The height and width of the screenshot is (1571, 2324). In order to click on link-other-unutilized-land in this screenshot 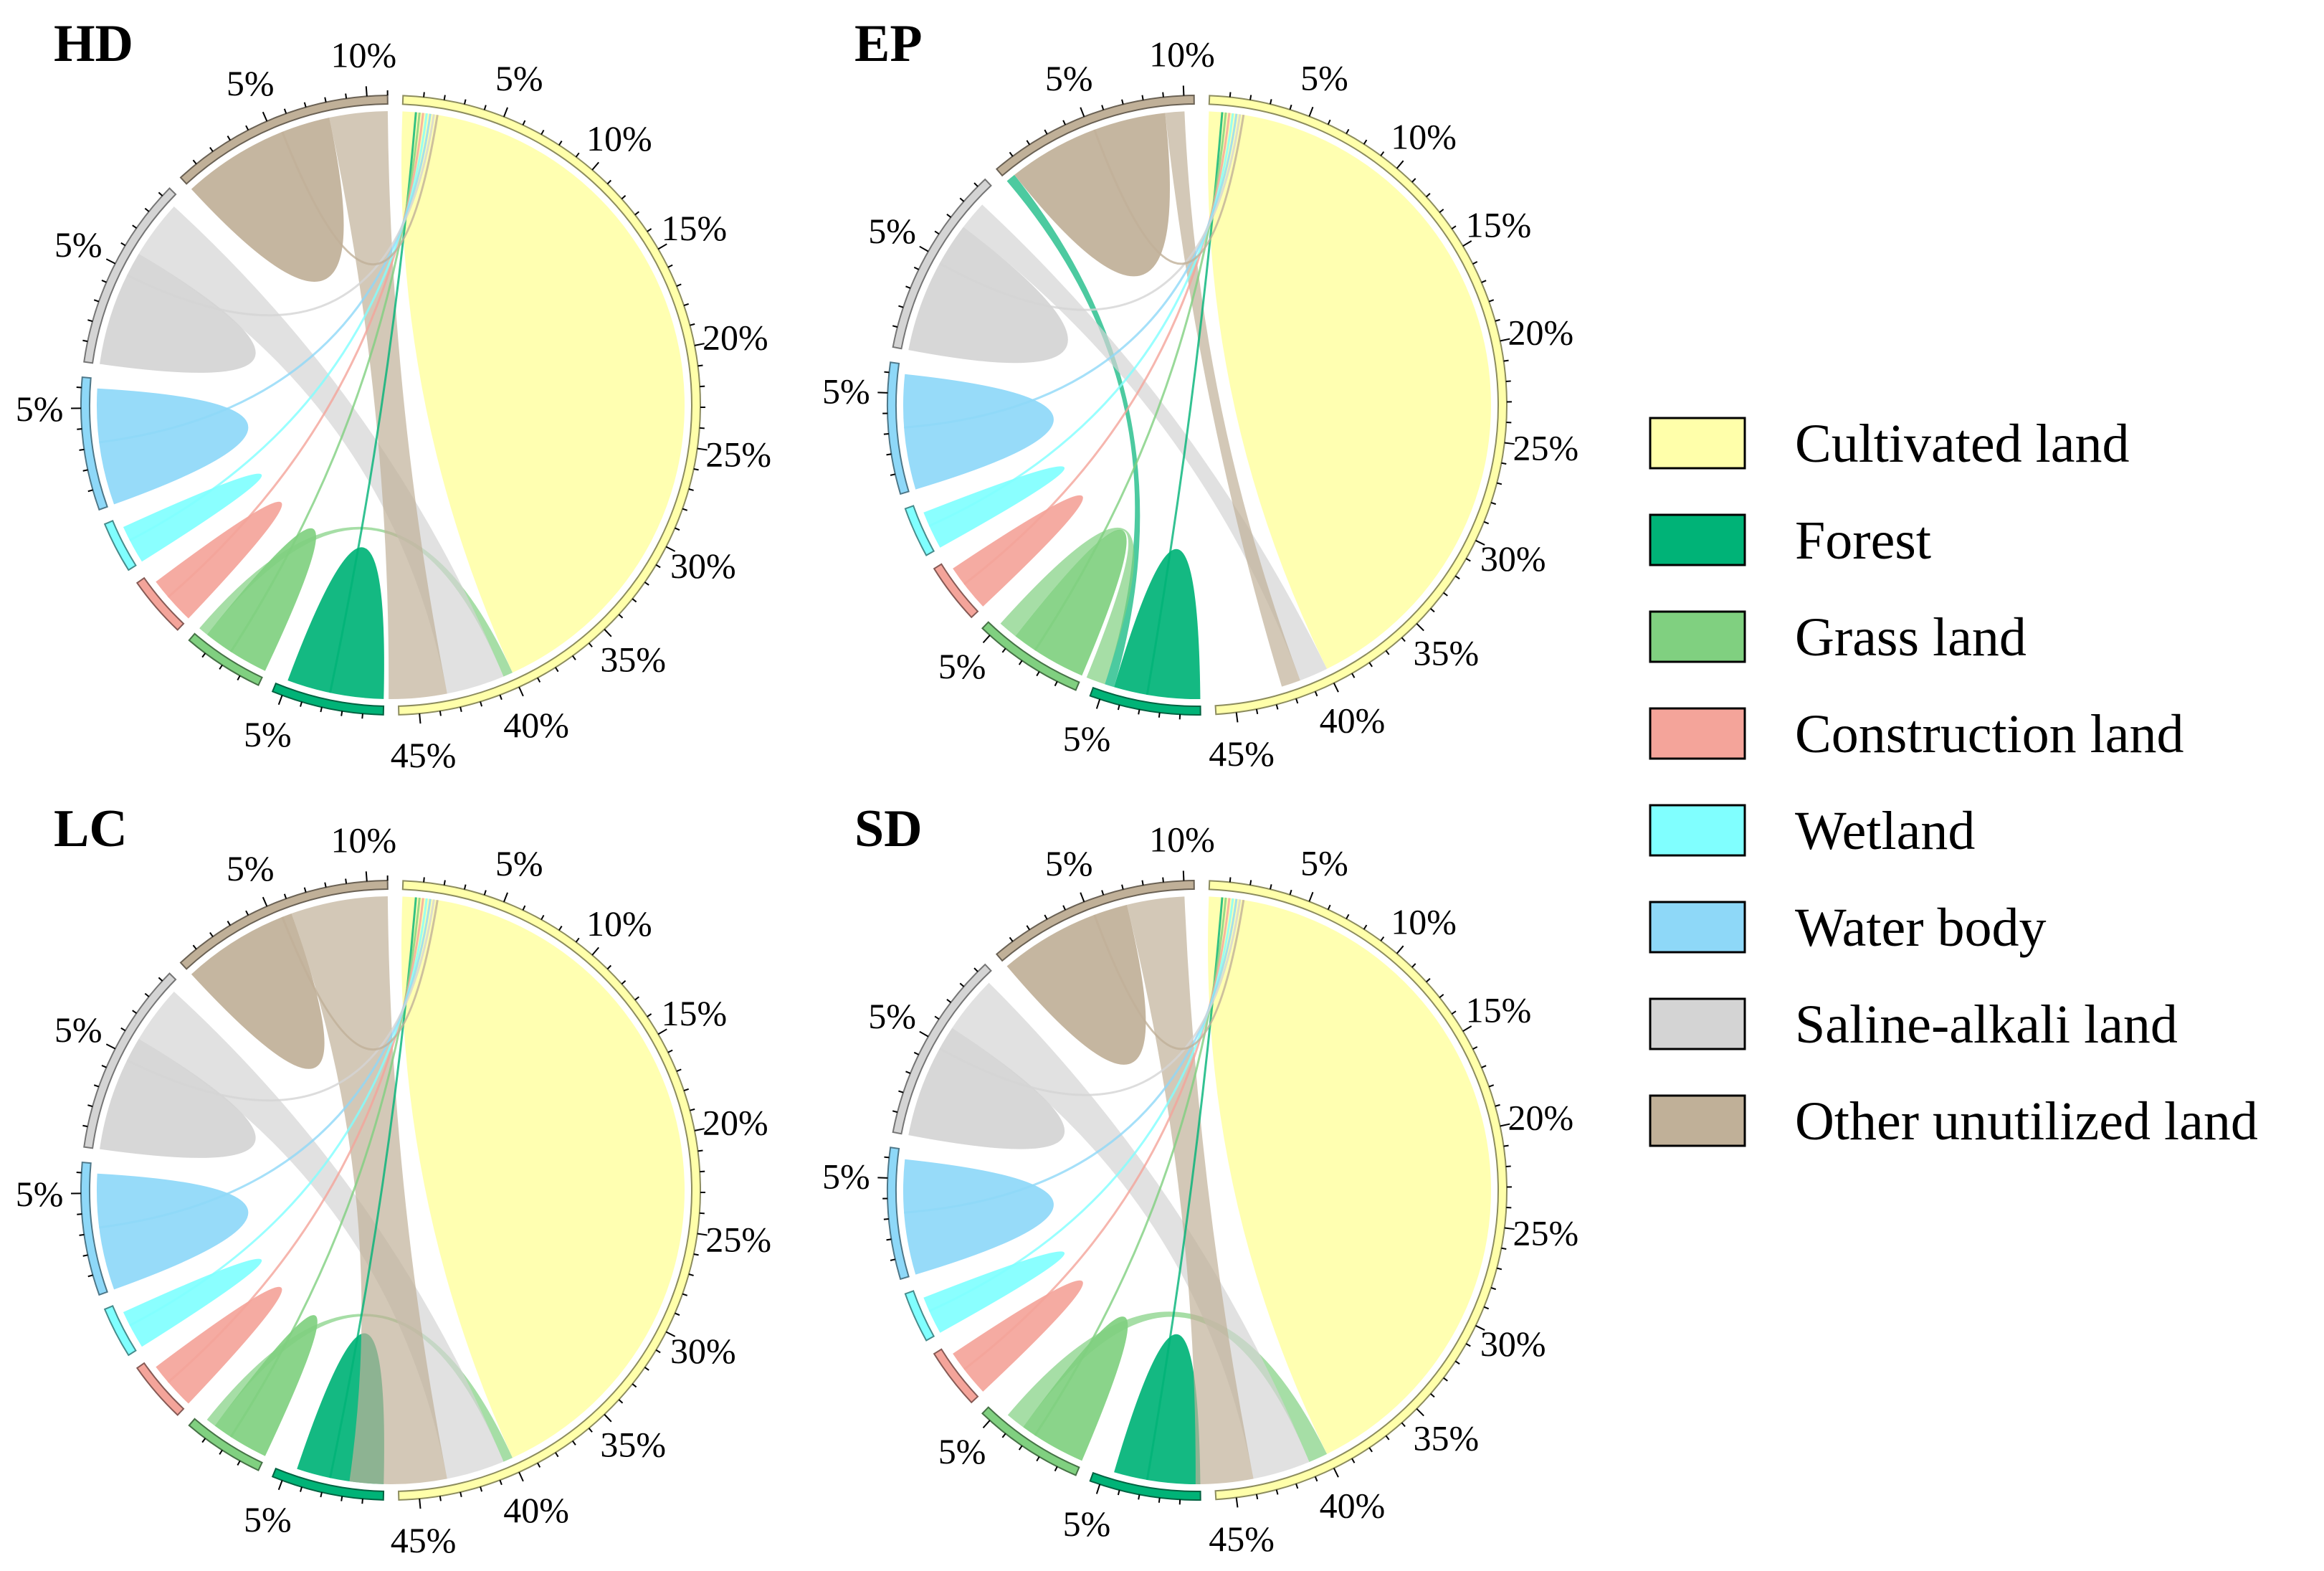, I will do `click(360, 975)`.